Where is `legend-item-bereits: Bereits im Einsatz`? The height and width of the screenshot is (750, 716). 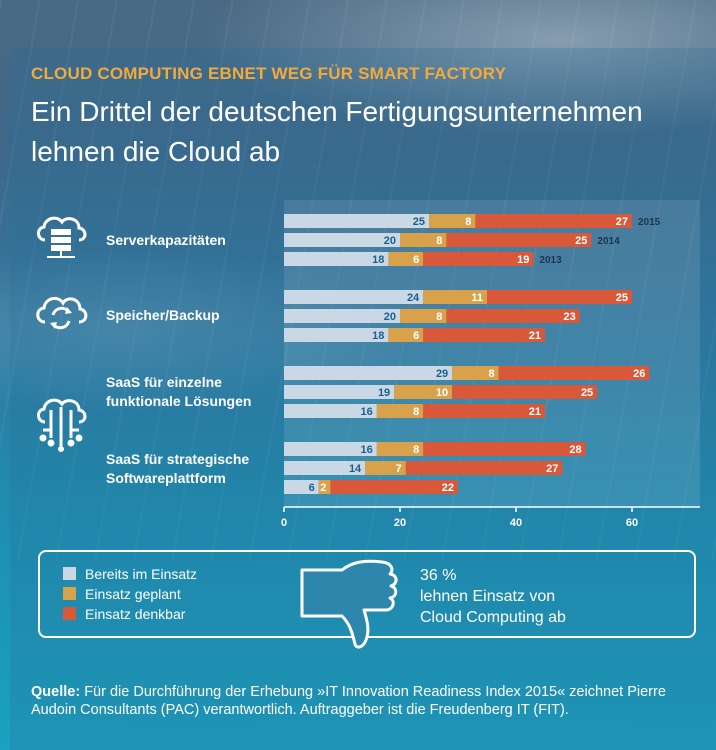 legend-item-bereits: Bereits im Einsatz is located at coordinates (130, 574).